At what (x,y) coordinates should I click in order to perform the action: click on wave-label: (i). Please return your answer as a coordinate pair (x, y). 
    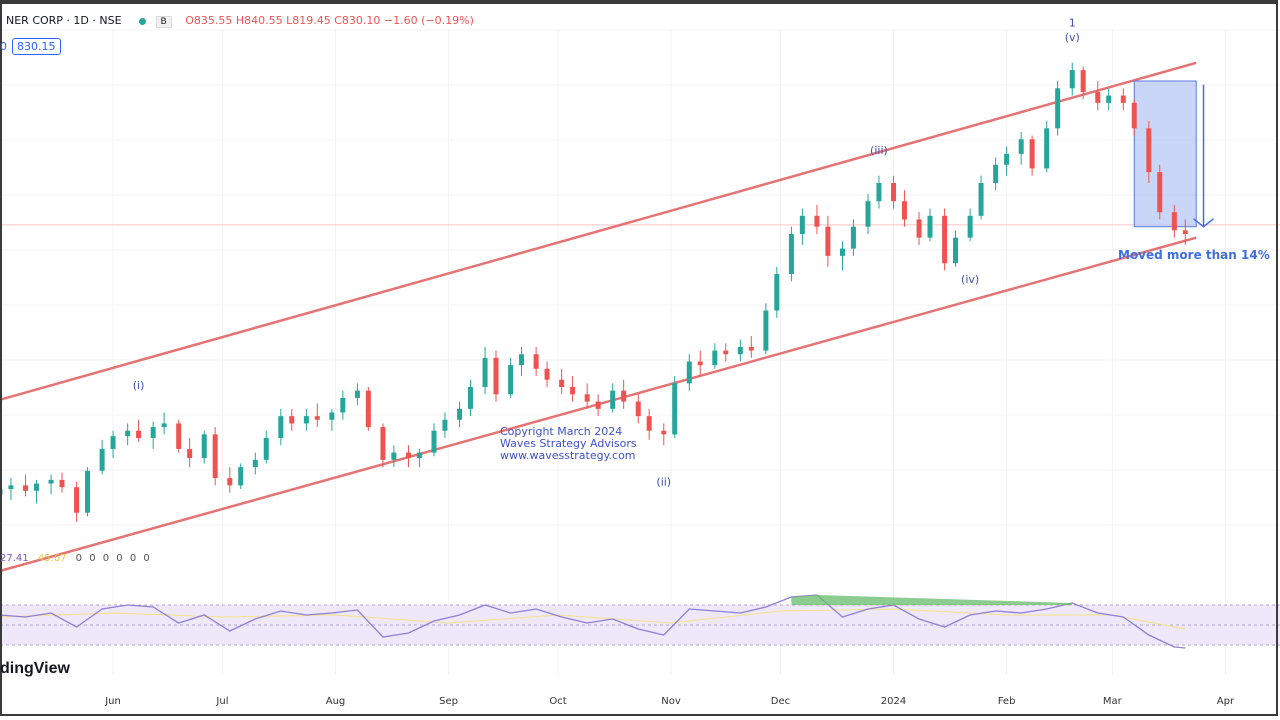
    Looking at the image, I should click on (139, 385).